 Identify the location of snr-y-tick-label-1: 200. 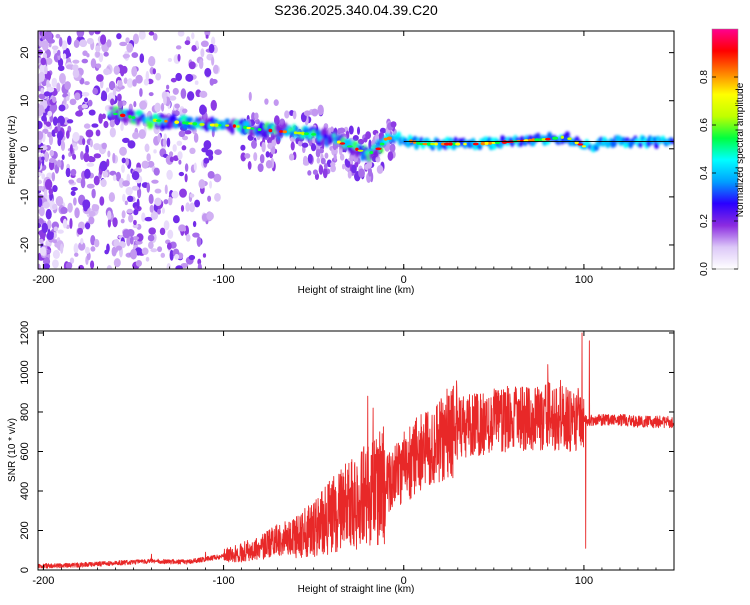
(25, 530).